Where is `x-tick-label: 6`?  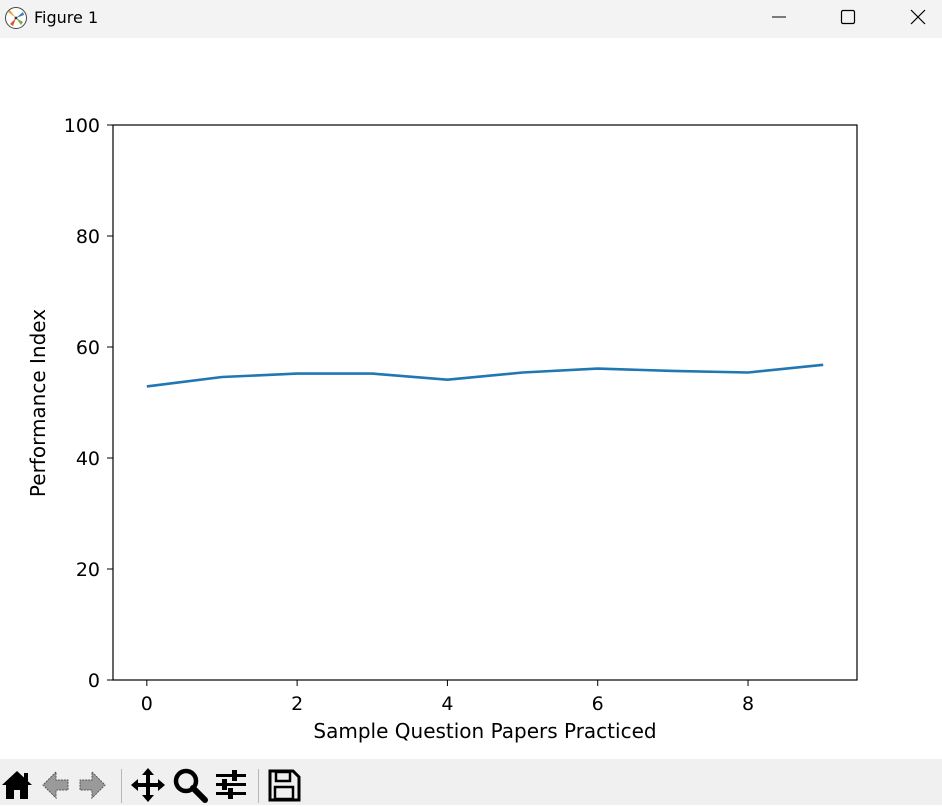 x-tick-label: 6 is located at coordinates (598, 704).